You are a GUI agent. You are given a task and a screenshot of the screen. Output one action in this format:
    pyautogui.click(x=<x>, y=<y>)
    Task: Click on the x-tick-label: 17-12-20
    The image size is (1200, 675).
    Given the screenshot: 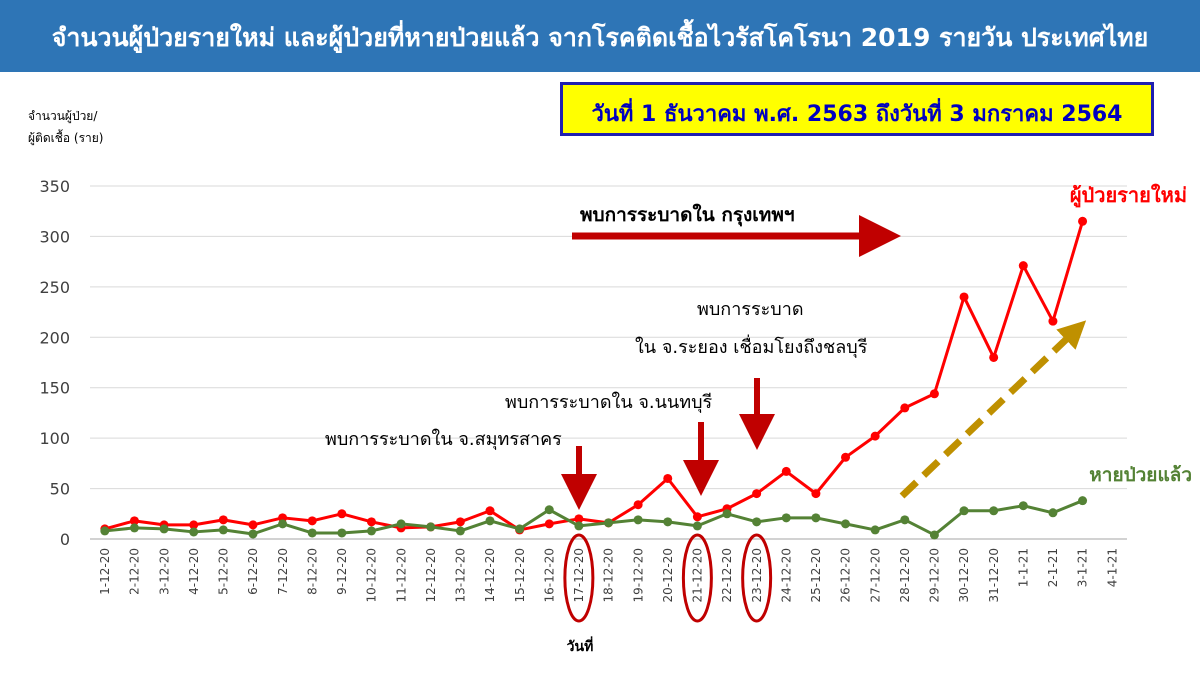 What is the action you would take?
    pyautogui.click(x=579, y=575)
    